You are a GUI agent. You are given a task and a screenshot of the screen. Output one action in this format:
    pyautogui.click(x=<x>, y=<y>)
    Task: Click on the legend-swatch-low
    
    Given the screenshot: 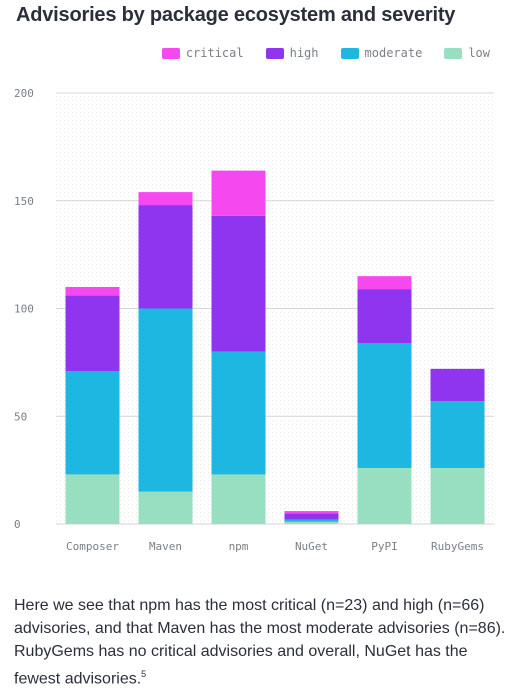 What is the action you would take?
    pyautogui.click(x=453, y=53)
    